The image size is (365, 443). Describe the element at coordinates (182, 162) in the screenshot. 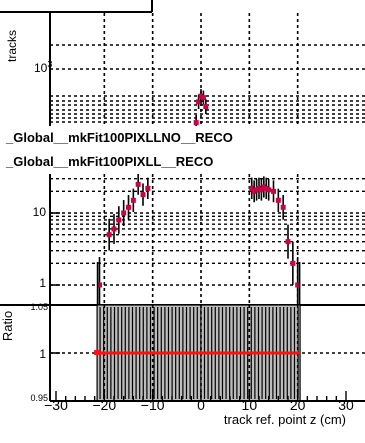

I see `legend-entry-2: _Global__mkFit100PIXLL__RECO` at that location.